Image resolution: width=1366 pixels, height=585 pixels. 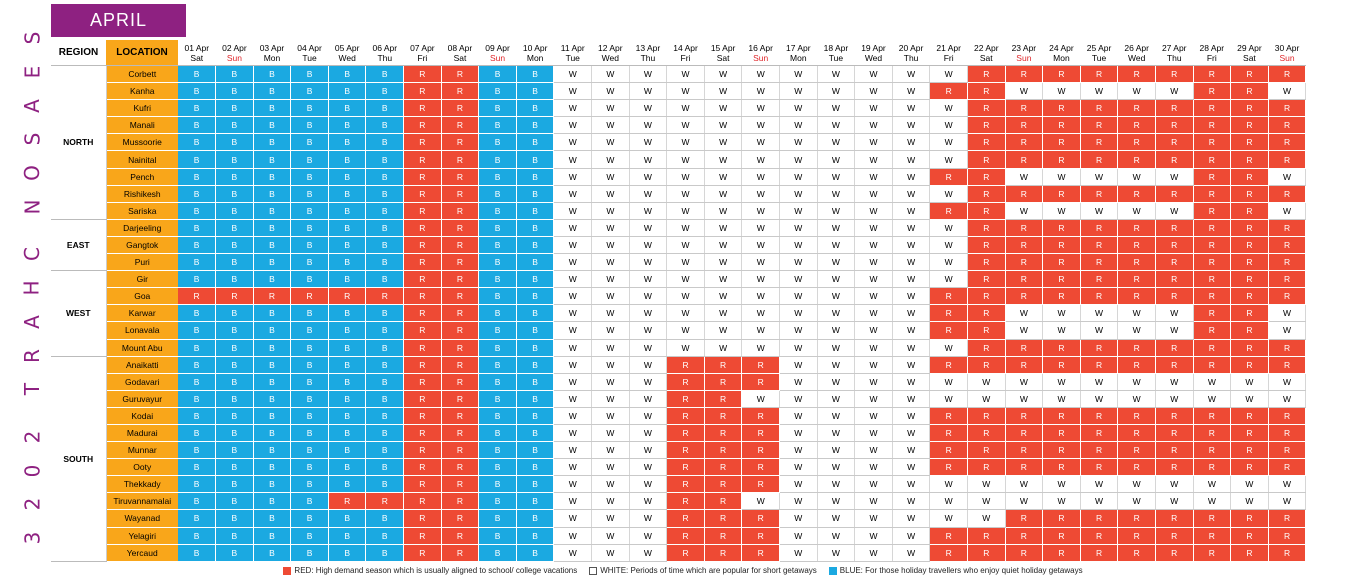 What do you see at coordinates (142, 313) in the screenshot?
I see `location-label: Karwar` at bounding box center [142, 313].